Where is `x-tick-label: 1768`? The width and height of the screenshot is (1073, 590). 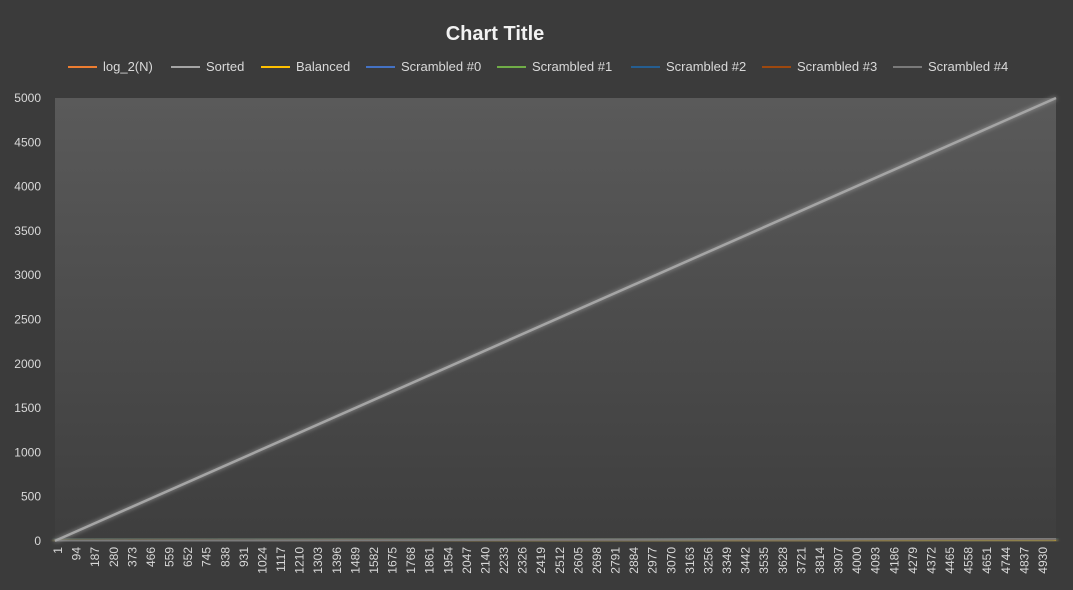
x-tick-label: 1768 is located at coordinates (411, 560).